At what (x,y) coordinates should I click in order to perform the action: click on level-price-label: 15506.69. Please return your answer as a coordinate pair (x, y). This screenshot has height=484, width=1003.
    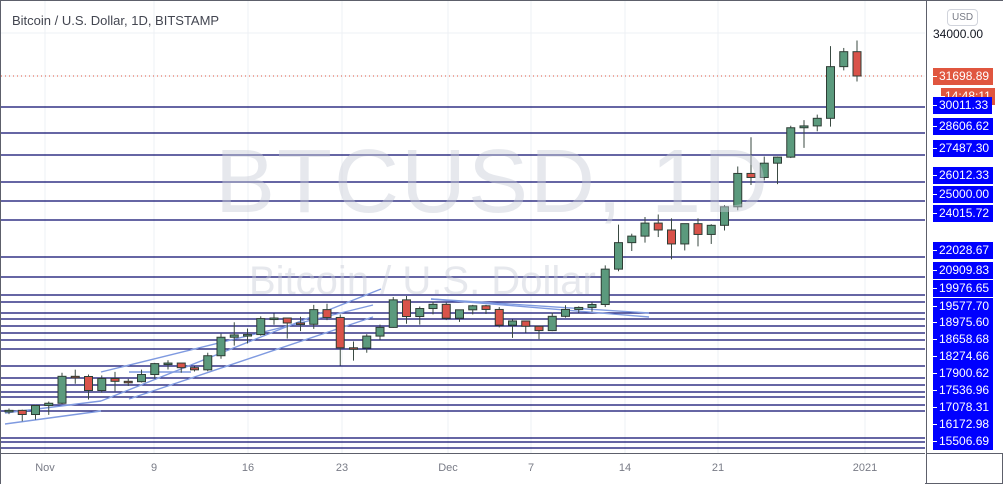
    Looking at the image, I should click on (963, 441).